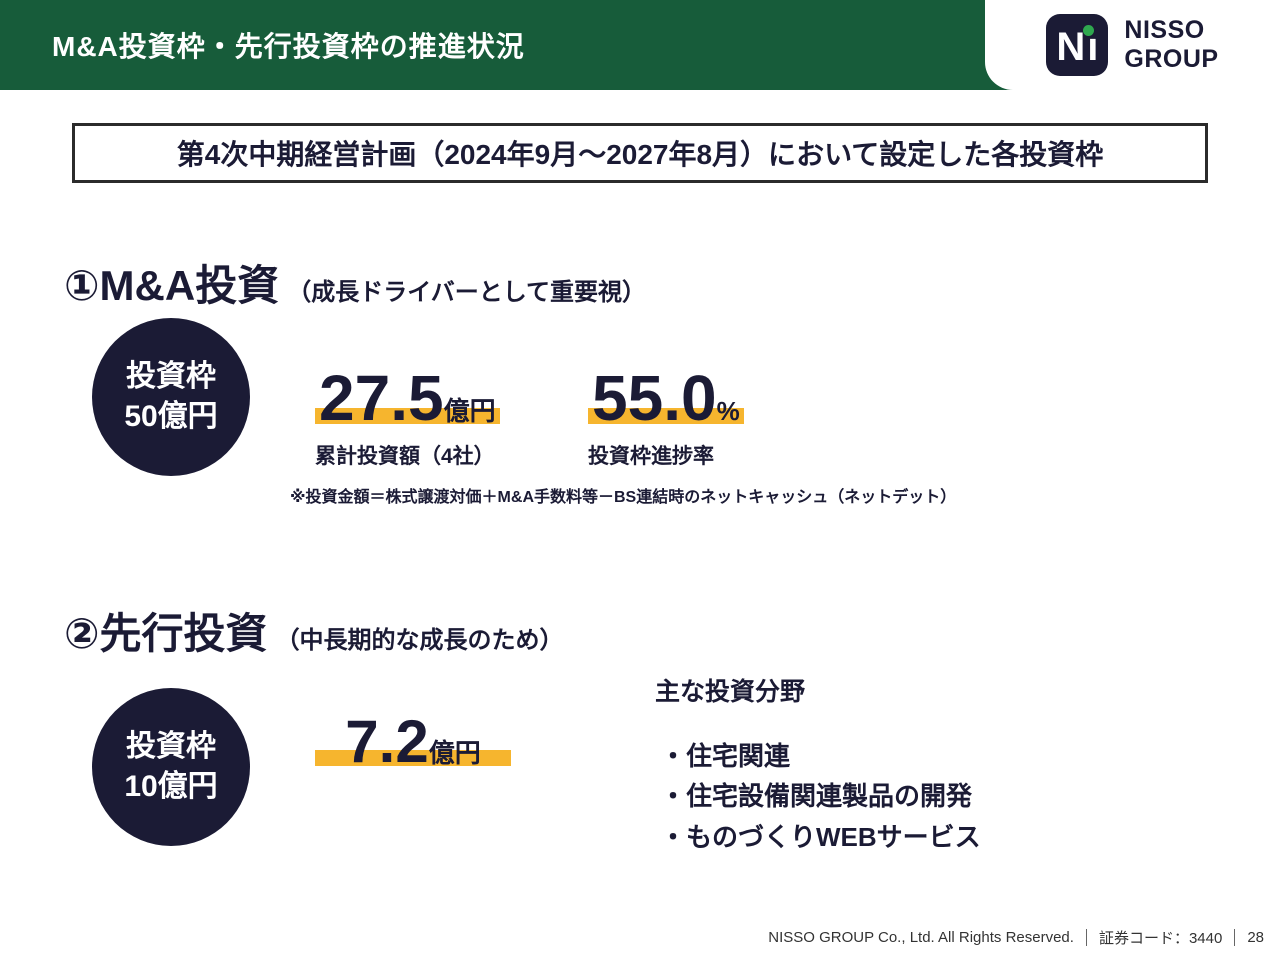 The width and height of the screenshot is (1280, 960). I want to click on circle-ma-line2: 50億円, so click(171, 416).